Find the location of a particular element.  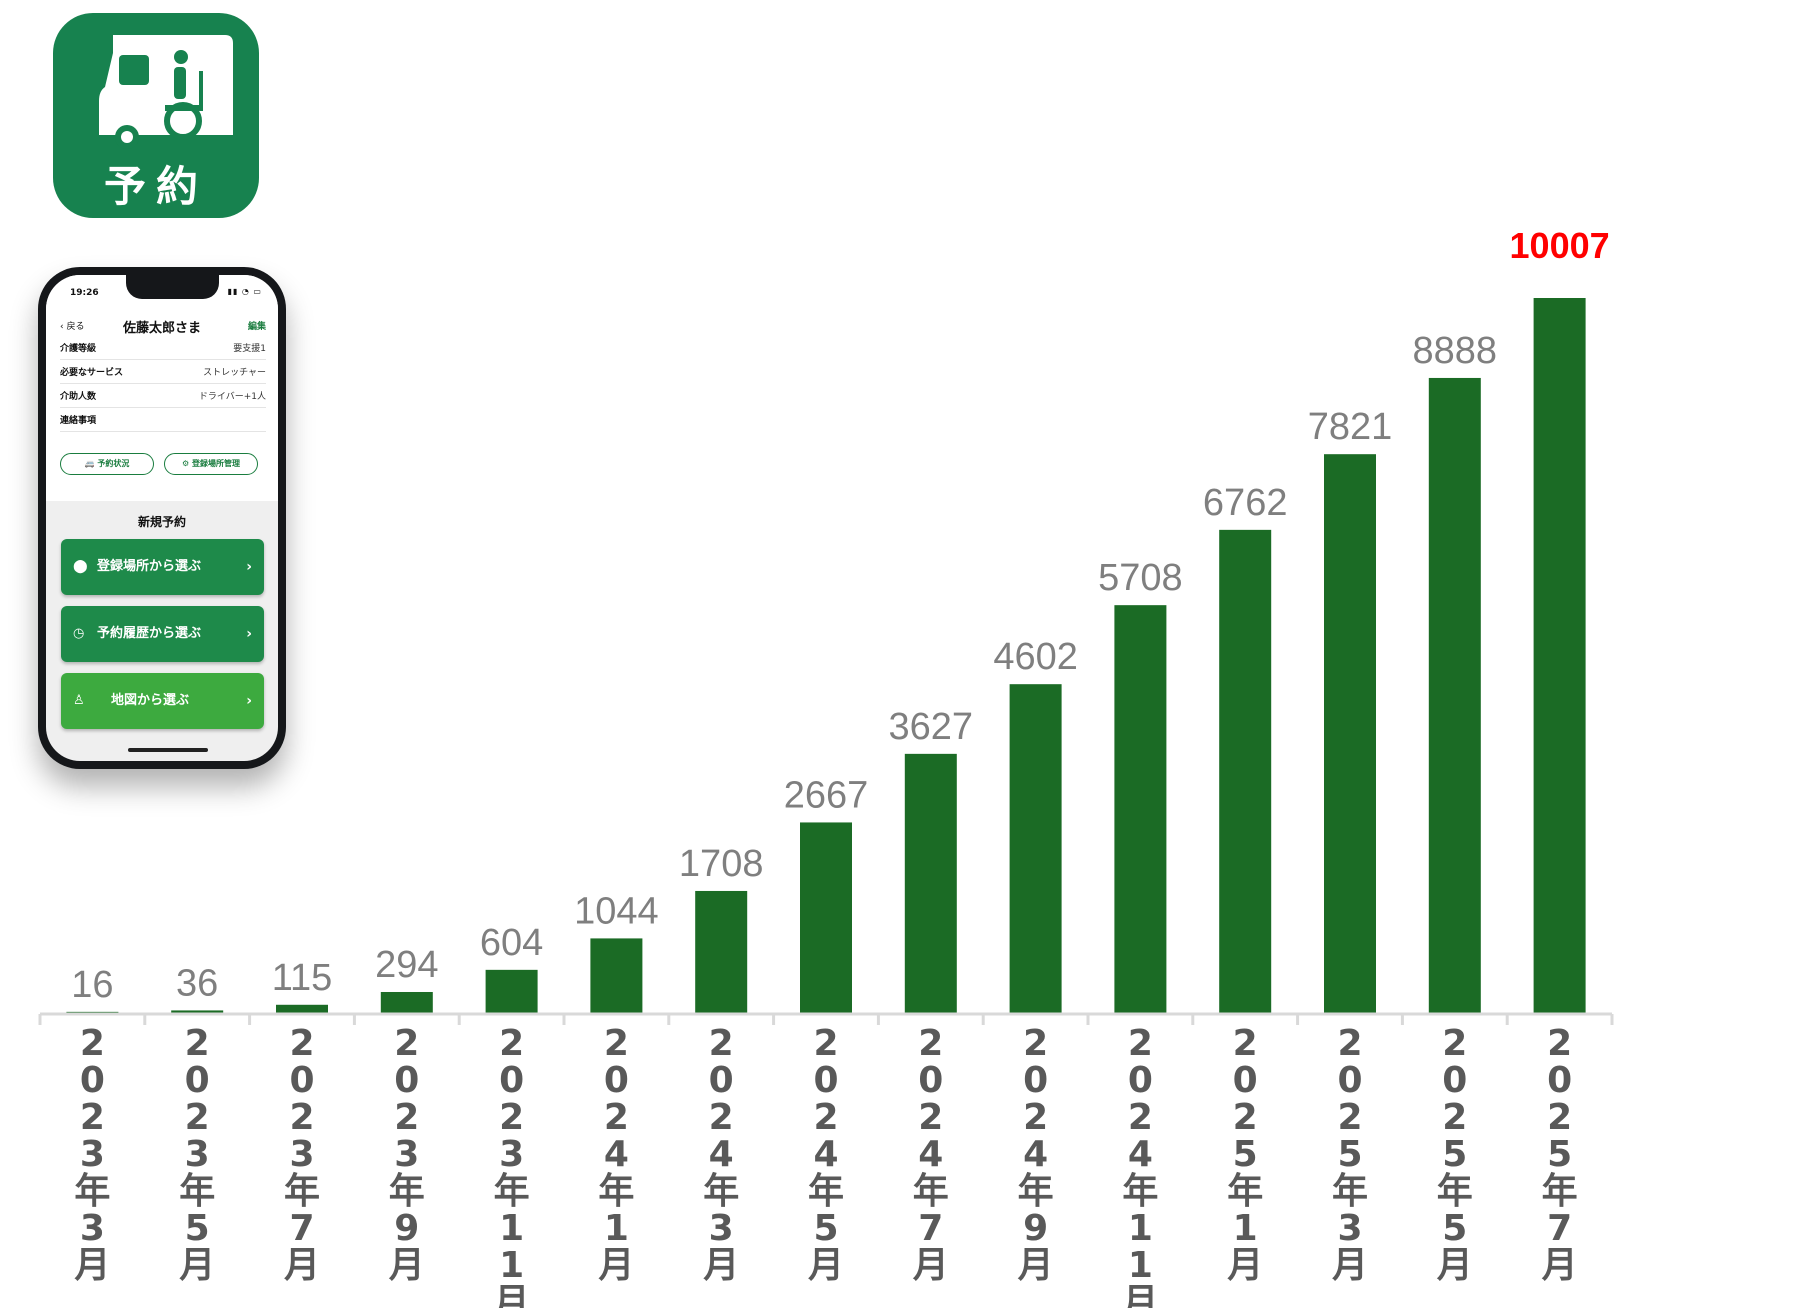

app-icon: 予約 is located at coordinates (156, 115).